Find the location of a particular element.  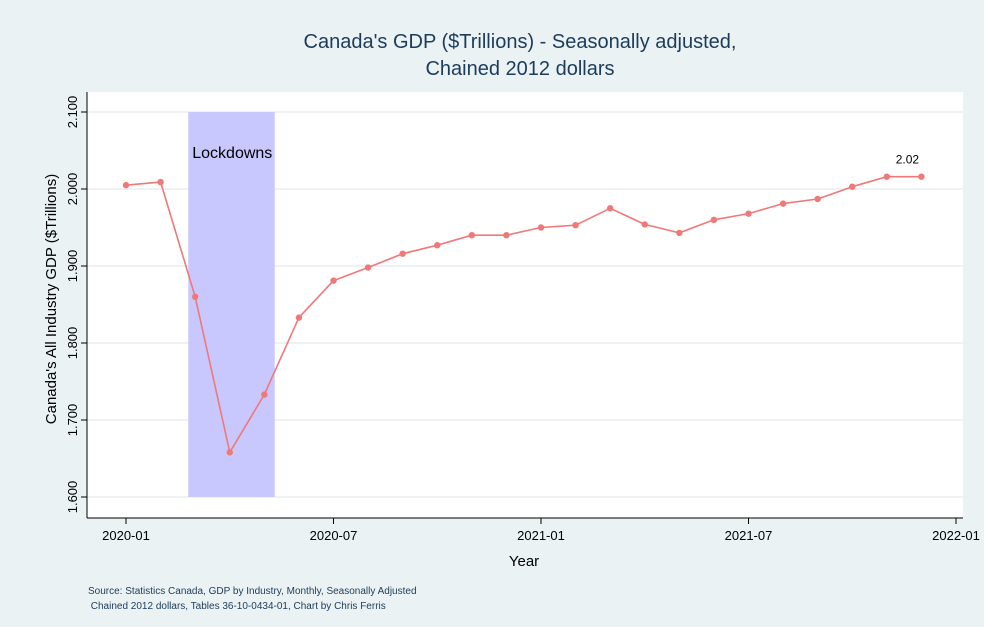

y-tick-label: 1.800 is located at coordinates (72, 343).